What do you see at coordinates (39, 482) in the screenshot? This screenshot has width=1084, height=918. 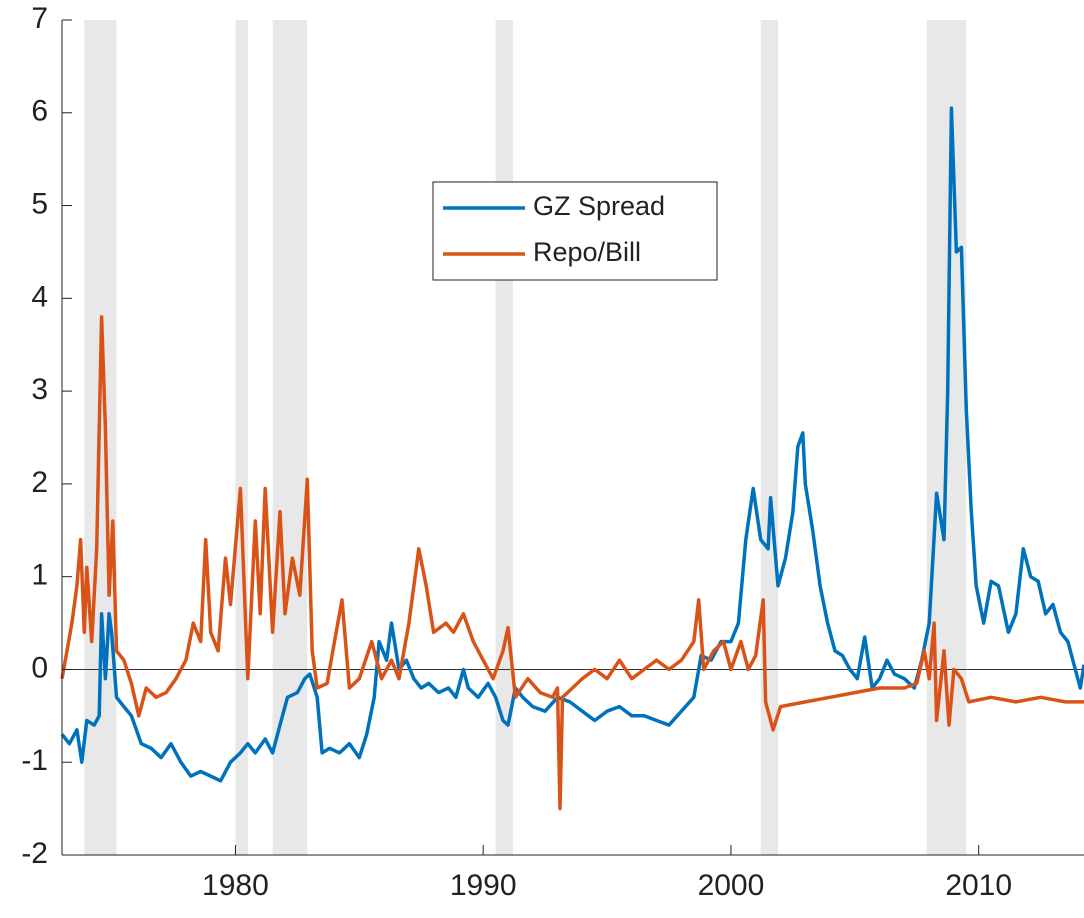 I see `y-tick-label: 2` at bounding box center [39, 482].